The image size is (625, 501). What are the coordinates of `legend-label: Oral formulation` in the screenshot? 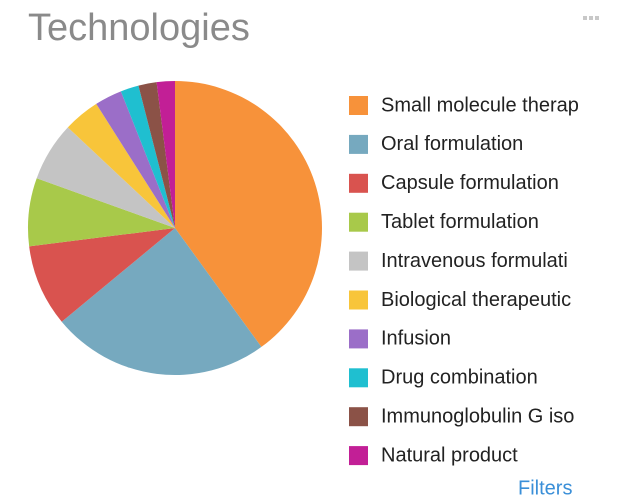 It's located at (452, 144).